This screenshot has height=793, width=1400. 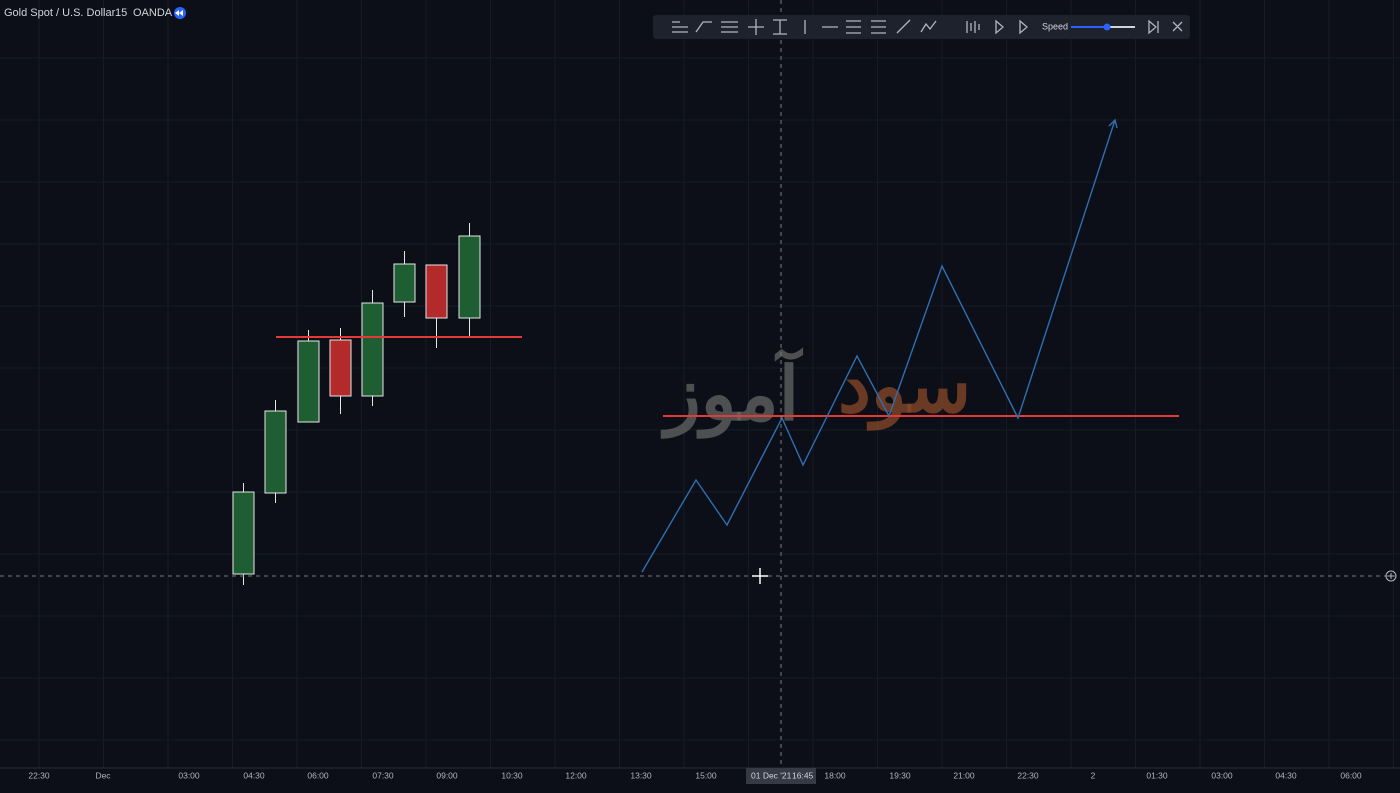 What do you see at coordinates (121, 13) in the screenshot?
I see `interval: 15` at bounding box center [121, 13].